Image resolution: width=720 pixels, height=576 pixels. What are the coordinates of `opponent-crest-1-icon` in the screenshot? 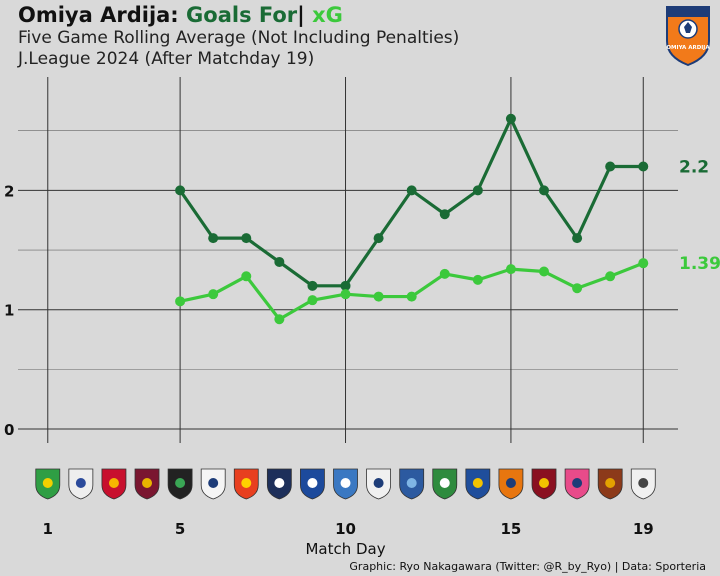 It's located at (48, 484).